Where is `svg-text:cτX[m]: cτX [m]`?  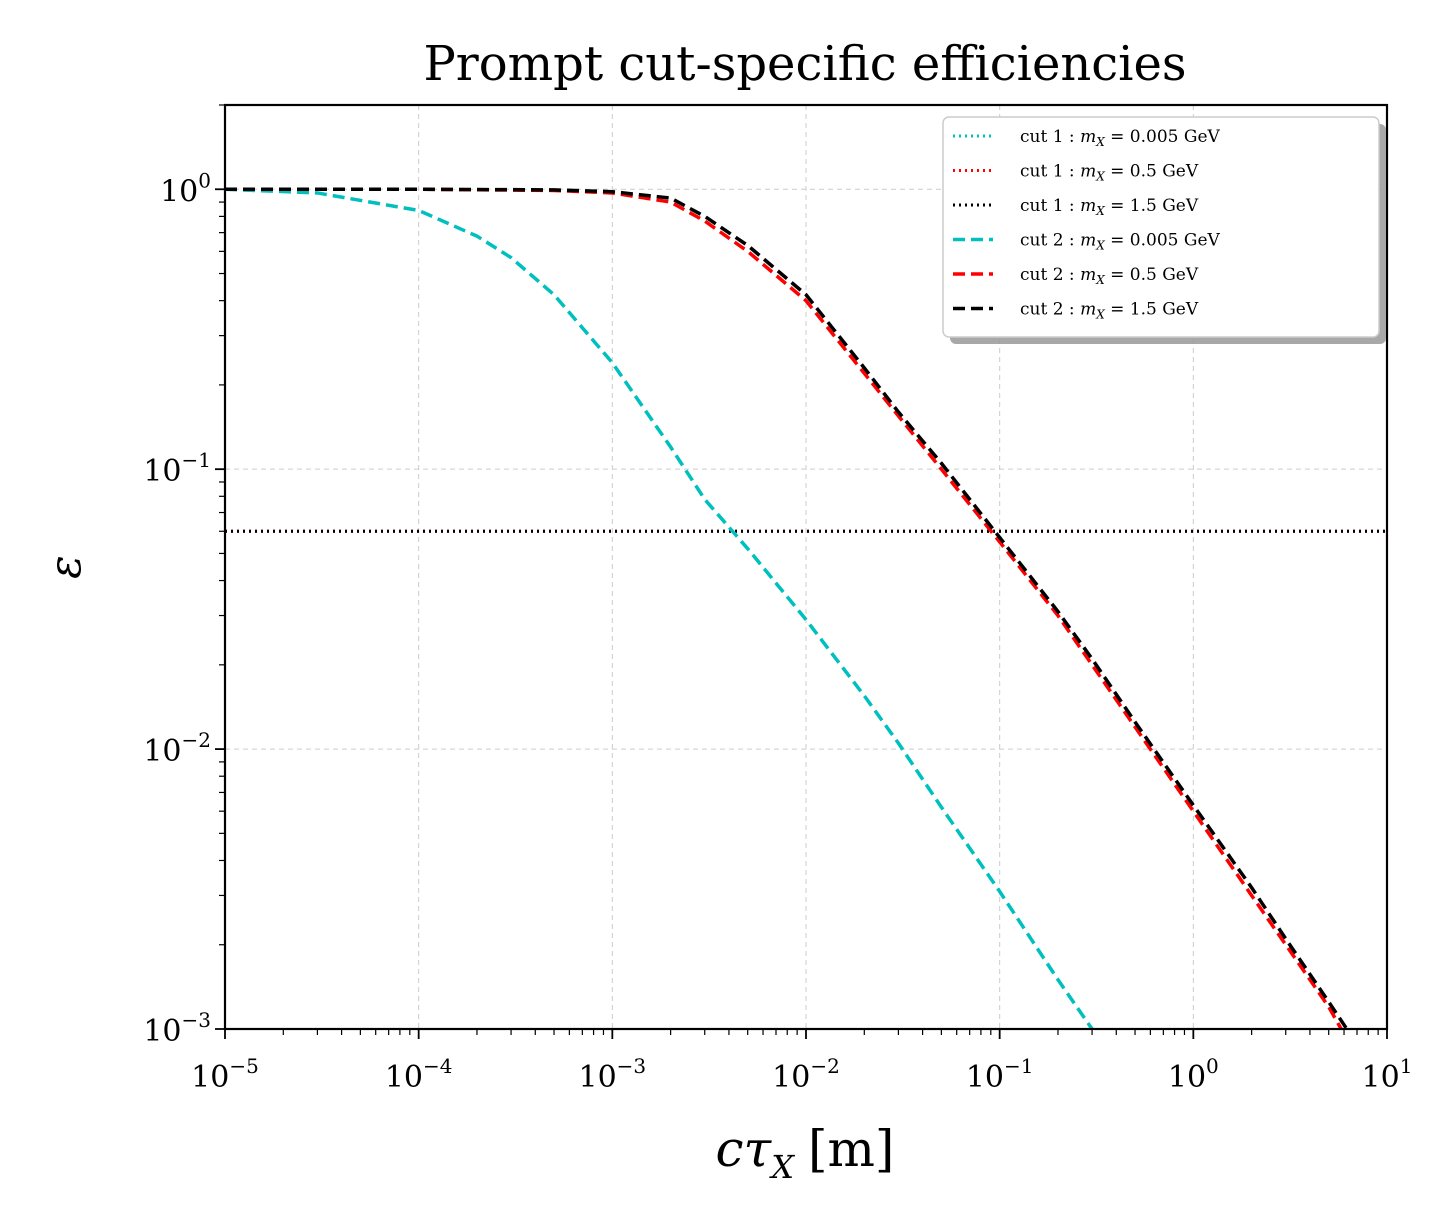
svg-text:cτX[m]: cτX [m] is located at coordinates (805, 1153).